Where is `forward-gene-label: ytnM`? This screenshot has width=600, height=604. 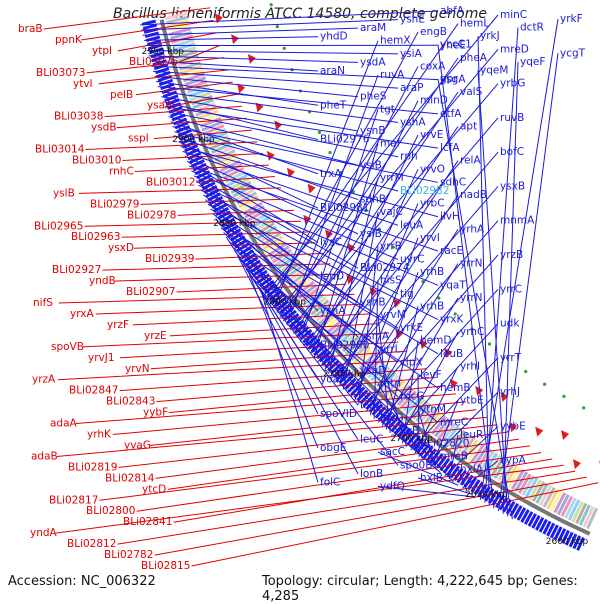
forward-gene-label: ytnM is located at coordinates (433, 409).